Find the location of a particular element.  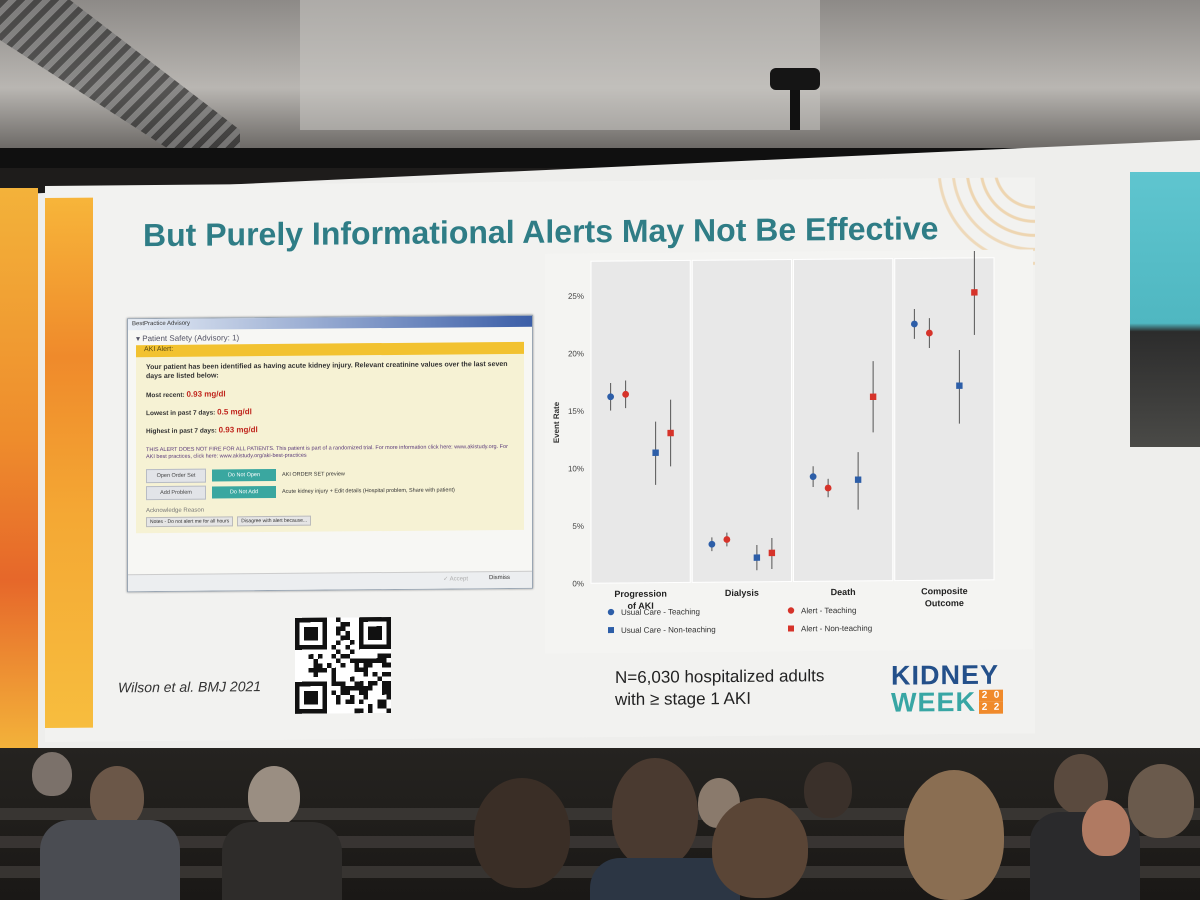

logo-year-grid: 2 0 2 2 is located at coordinates (991, 701).